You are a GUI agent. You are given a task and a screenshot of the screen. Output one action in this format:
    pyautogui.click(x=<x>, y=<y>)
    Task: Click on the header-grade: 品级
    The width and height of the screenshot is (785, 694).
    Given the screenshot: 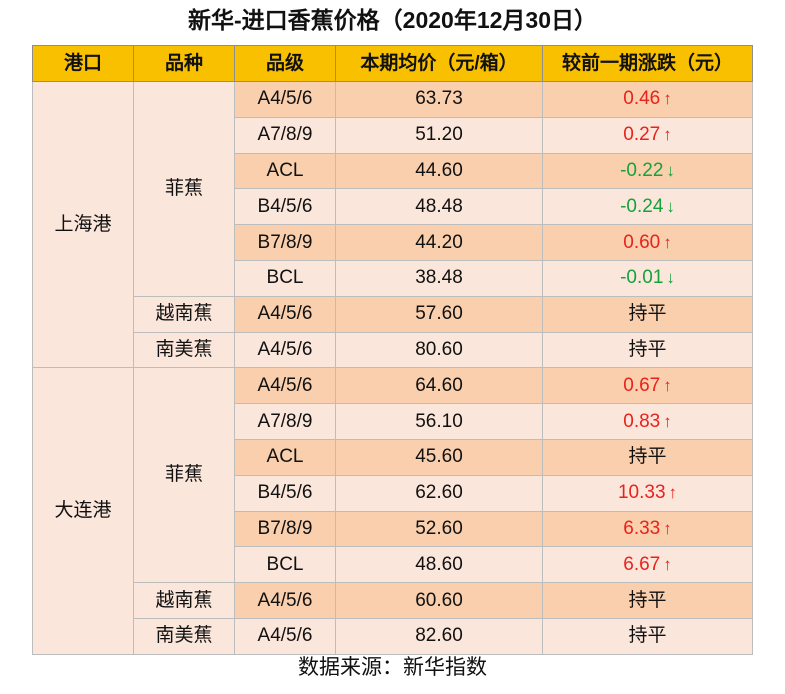 What is the action you would take?
    pyautogui.click(x=285, y=63)
    